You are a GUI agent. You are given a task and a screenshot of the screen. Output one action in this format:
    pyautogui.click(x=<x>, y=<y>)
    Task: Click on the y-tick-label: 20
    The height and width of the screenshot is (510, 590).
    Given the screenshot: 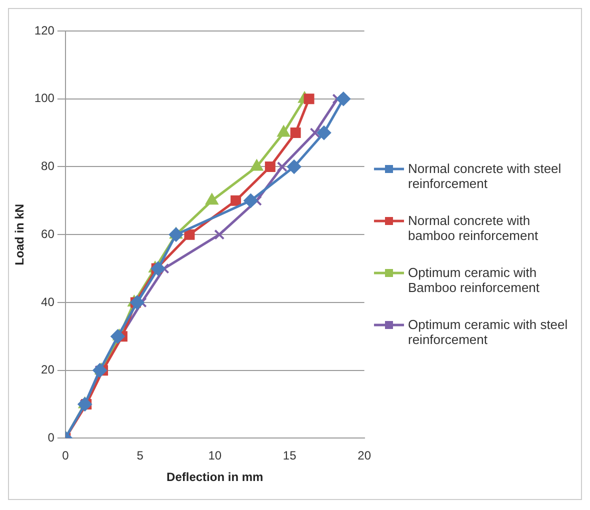 What is the action you would take?
    pyautogui.click(x=48, y=369)
    